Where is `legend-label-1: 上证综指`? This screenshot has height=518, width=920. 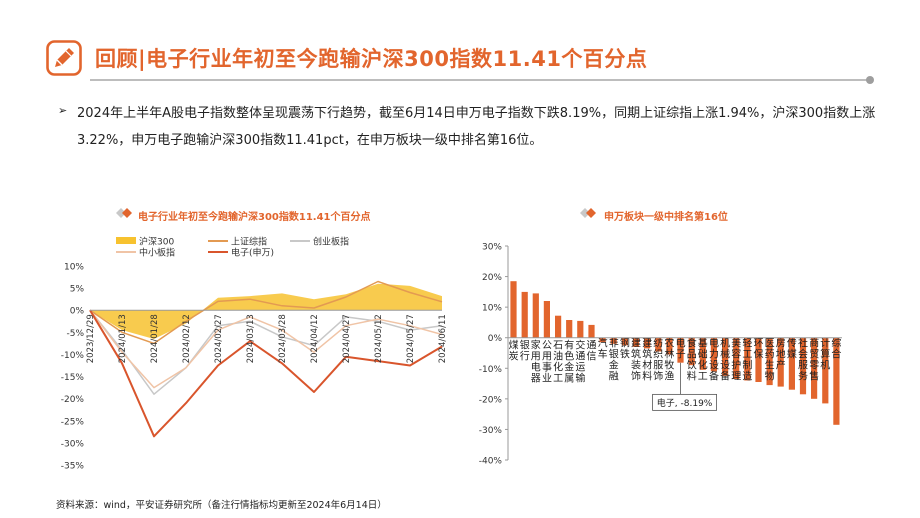 legend-label-1: 上证综指 is located at coordinates (249, 242).